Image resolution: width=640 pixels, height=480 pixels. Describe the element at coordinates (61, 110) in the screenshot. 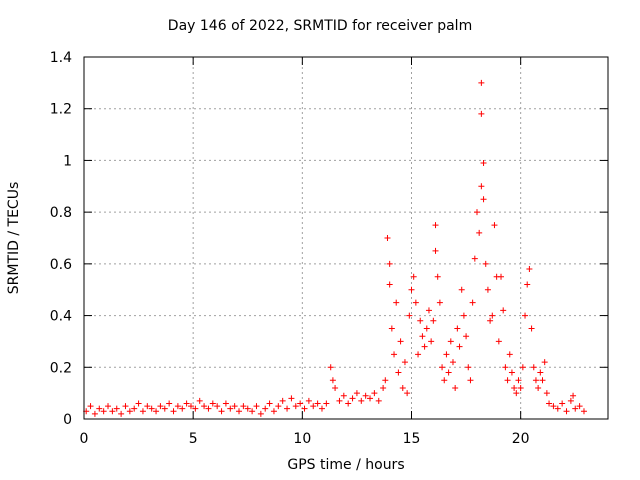

I see `y-tick-label: 1.2` at that location.